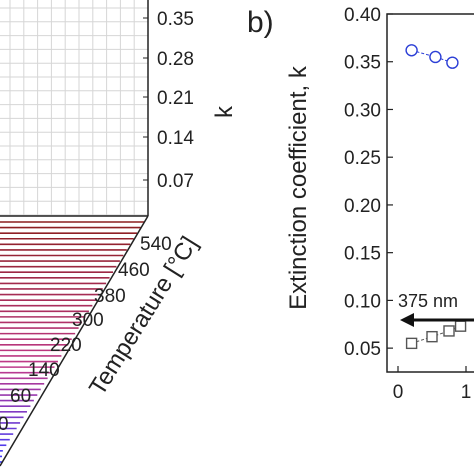 The height and width of the screenshot is (474, 474). Describe the element at coordinates (260, 22) in the screenshot. I see `panel-b-label: b)` at that location.